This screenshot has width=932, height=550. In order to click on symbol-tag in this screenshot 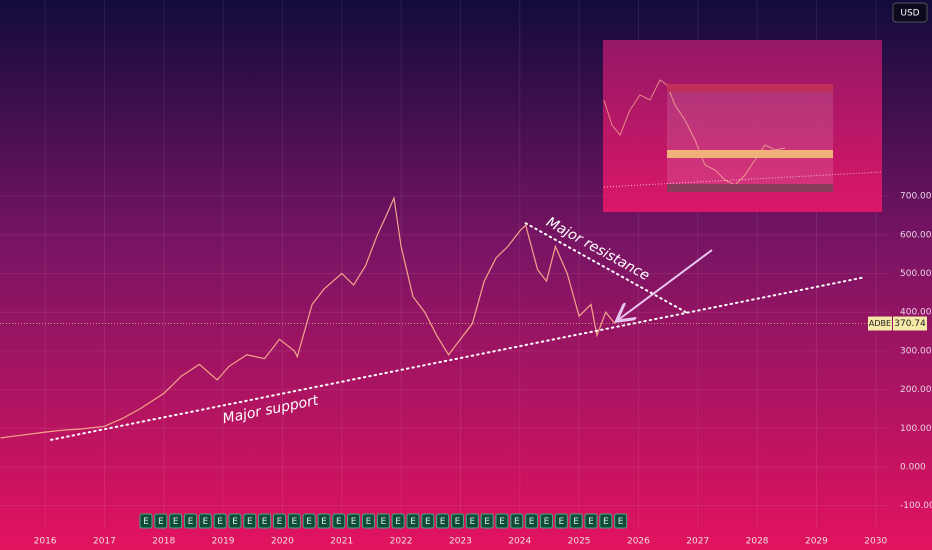, I will do `click(880, 323)`.